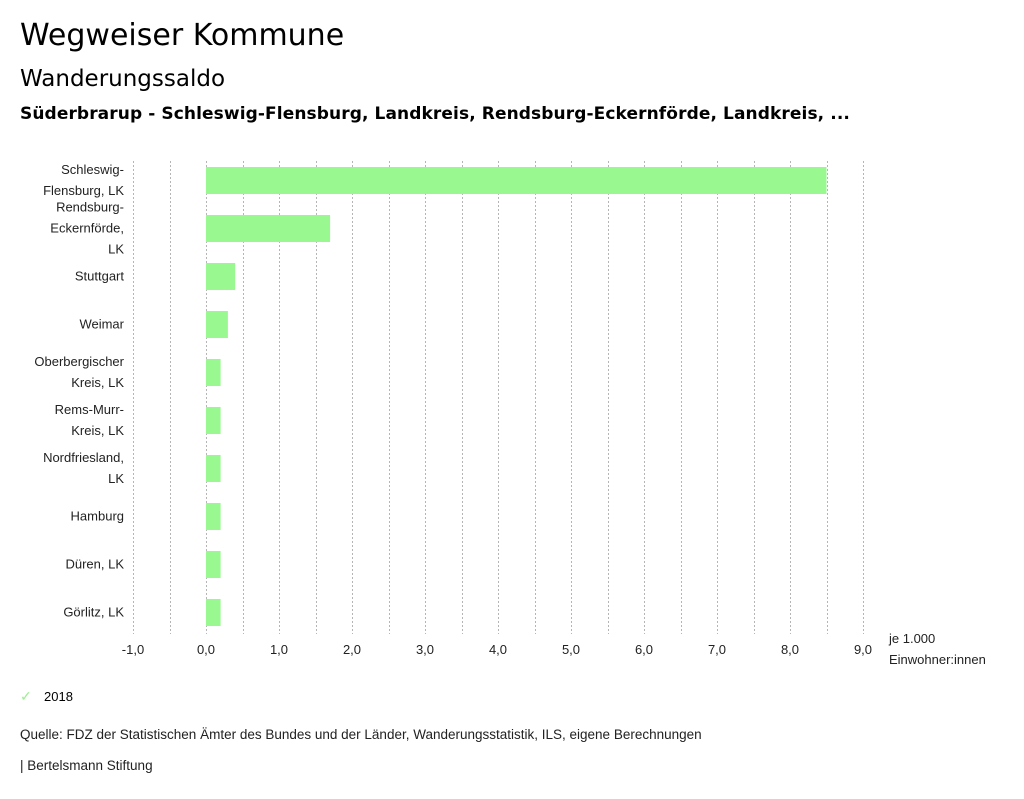 The height and width of the screenshot is (799, 1024). I want to click on x-axis-unit-label: je 1.000 Einwohner:innen, so click(937, 649).